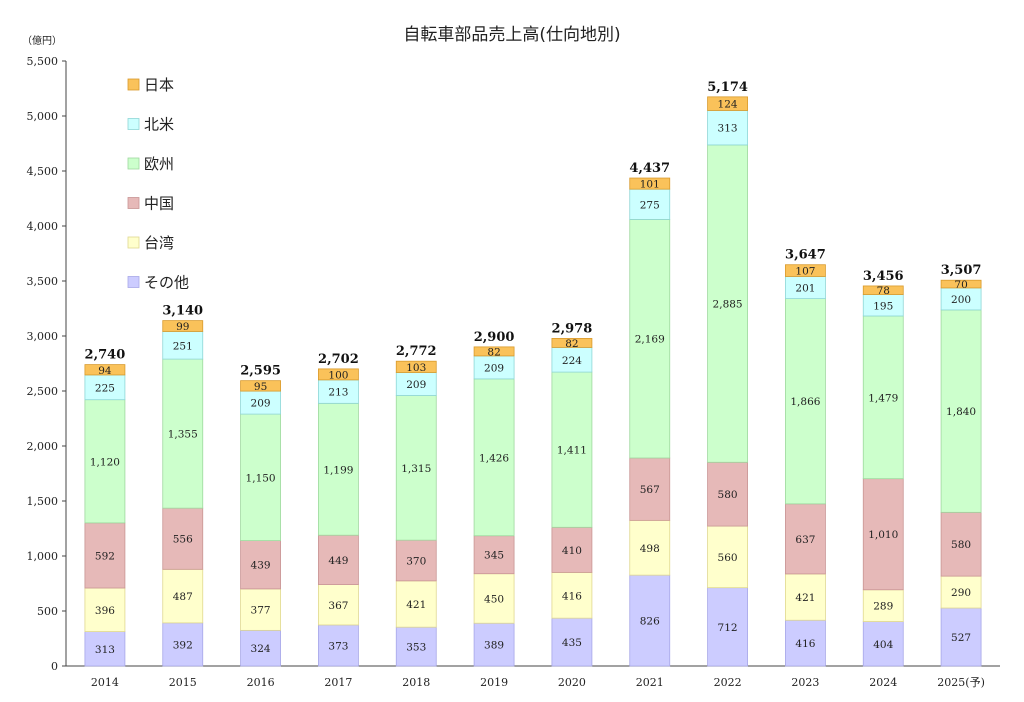 The width and height of the screenshot is (1024, 702). What do you see at coordinates (805, 272) in the screenshot?
I see `bar-segment-label: 107` at bounding box center [805, 272].